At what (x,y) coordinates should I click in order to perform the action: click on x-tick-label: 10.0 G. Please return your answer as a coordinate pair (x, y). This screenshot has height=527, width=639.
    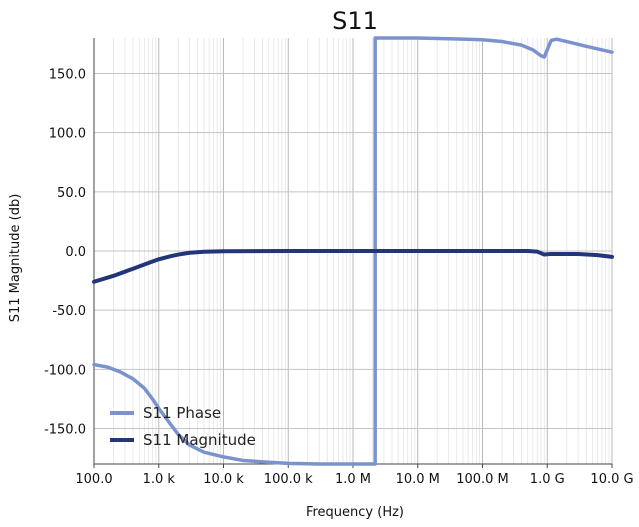
    Looking at the image, I should click on (611, 479).